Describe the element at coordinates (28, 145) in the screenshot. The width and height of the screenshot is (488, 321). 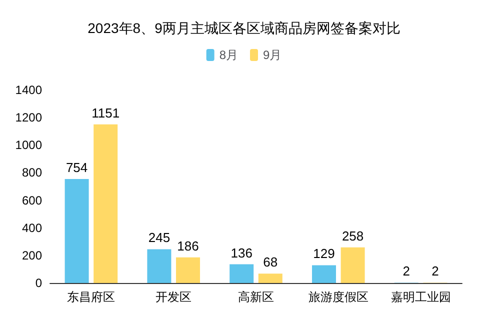
I see `y-tick-label: 1000` at that location.